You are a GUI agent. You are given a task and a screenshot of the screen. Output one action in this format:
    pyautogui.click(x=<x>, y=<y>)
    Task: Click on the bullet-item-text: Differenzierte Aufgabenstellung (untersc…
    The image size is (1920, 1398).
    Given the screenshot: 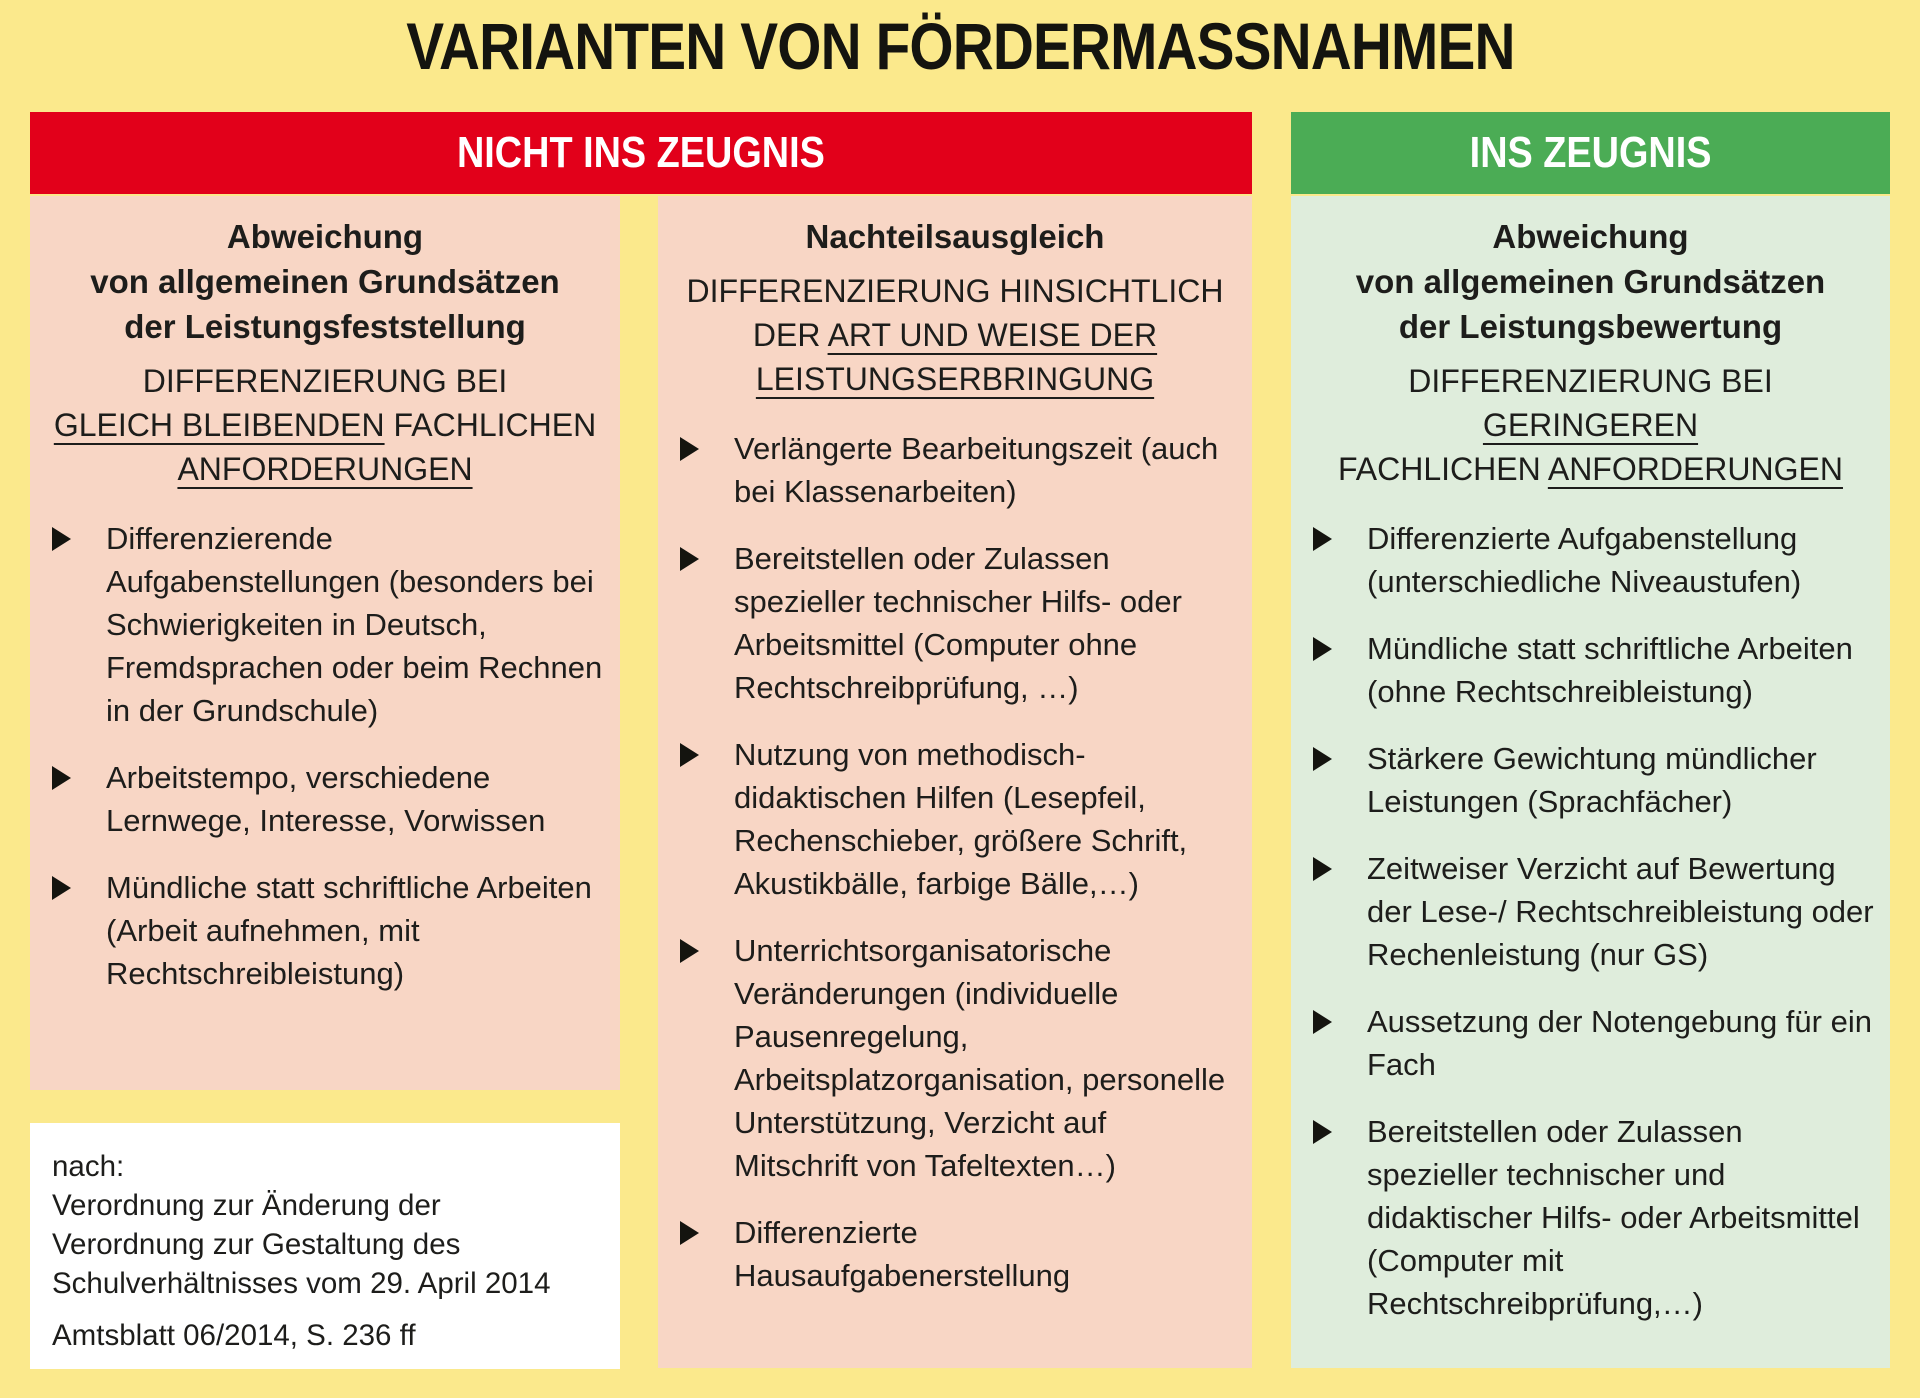 What is the action you would take?
    pyautogui.click(x=1584, y=560)
    